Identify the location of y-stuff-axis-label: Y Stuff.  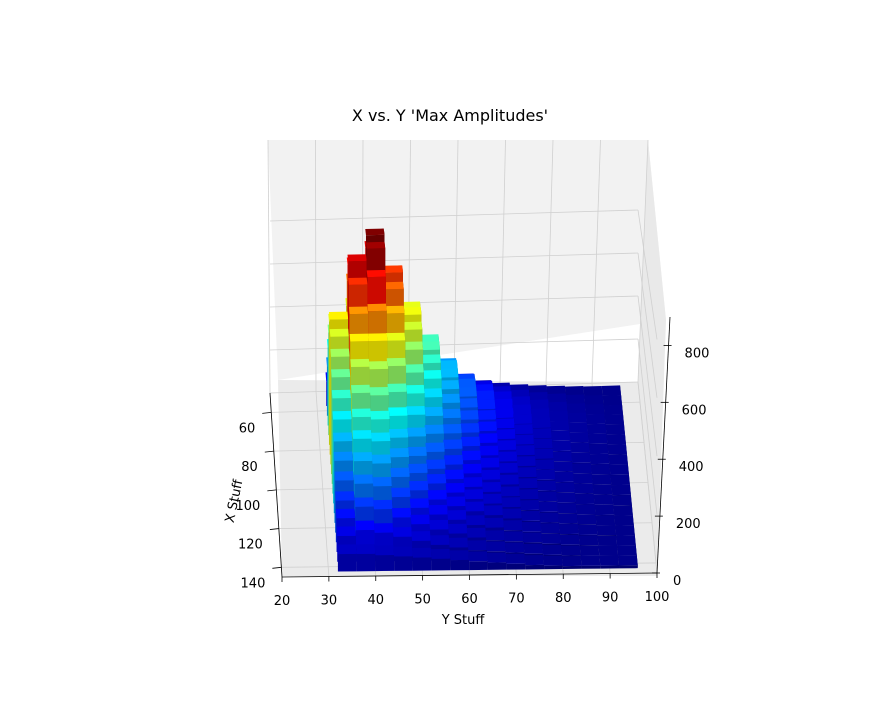
(463, 620).